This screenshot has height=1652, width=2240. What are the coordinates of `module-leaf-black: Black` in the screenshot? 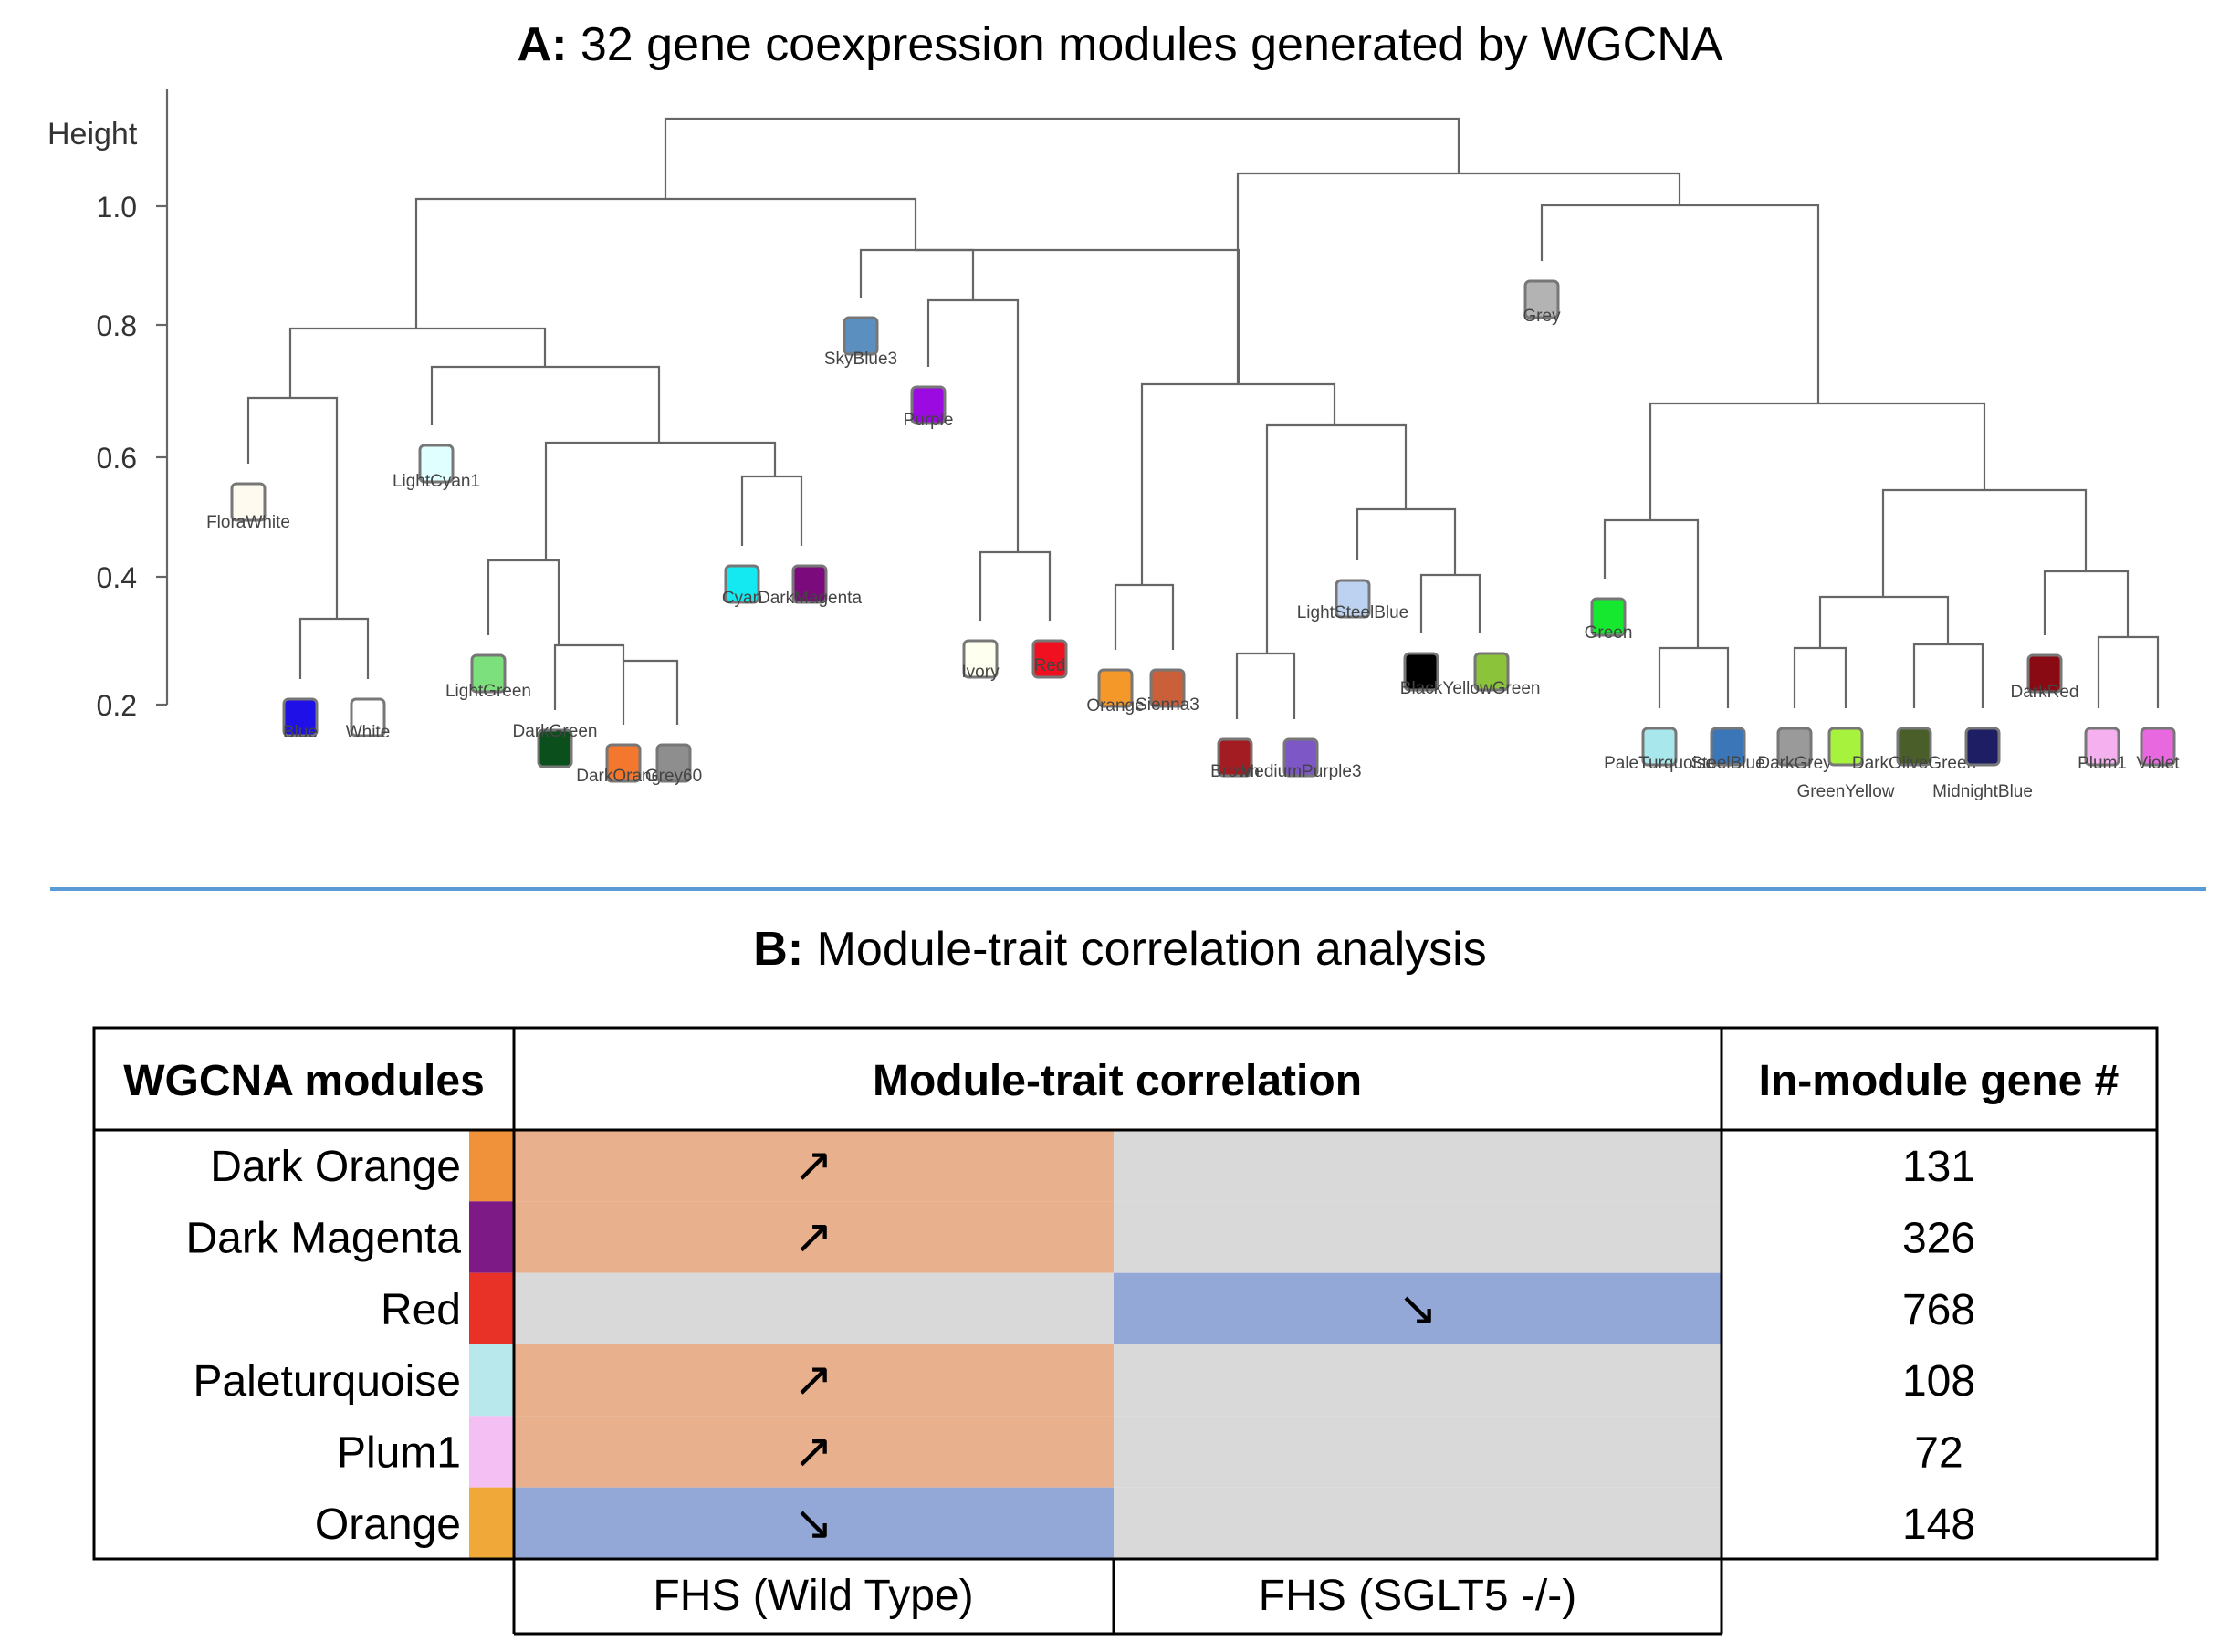 It's located at (1421, 675).